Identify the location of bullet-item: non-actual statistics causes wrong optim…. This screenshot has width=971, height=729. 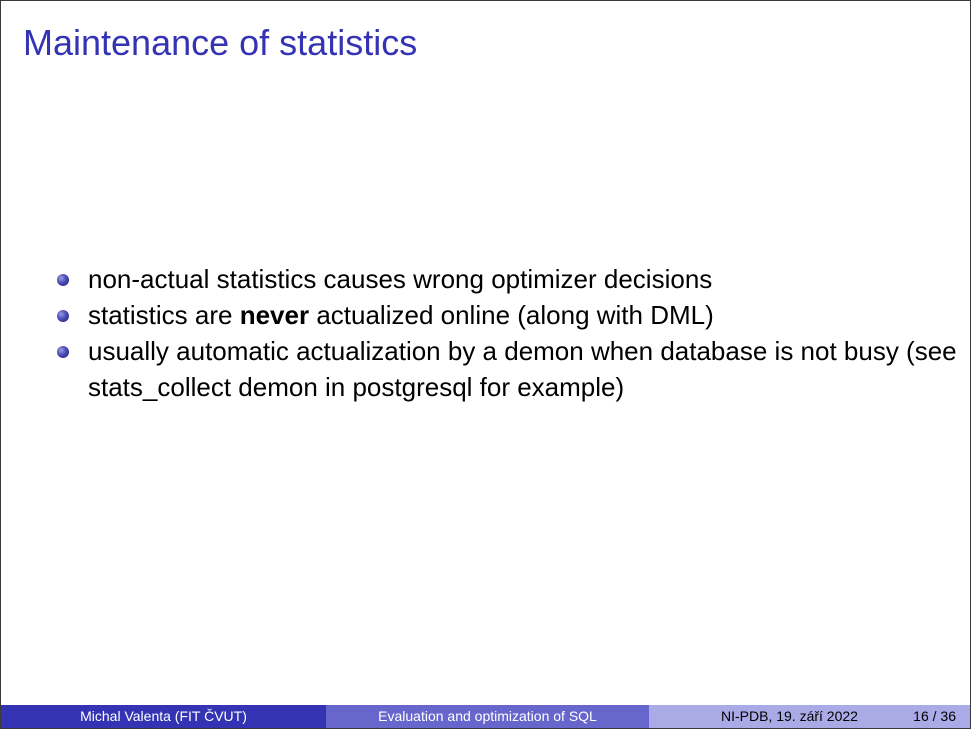
(507, 279).